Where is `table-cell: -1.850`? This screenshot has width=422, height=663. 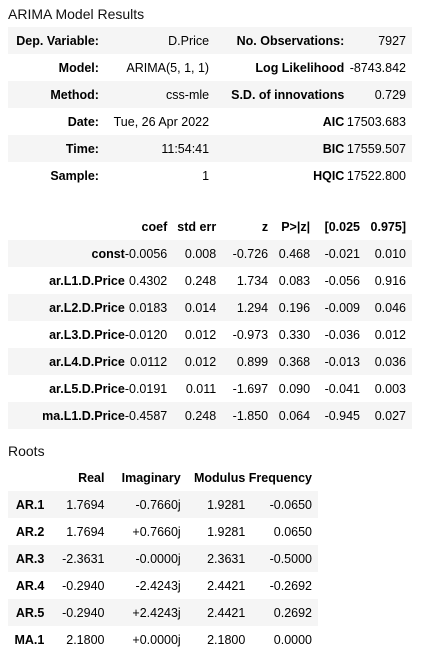 table-cell: -1.850 is located at coordinates (242, 415).